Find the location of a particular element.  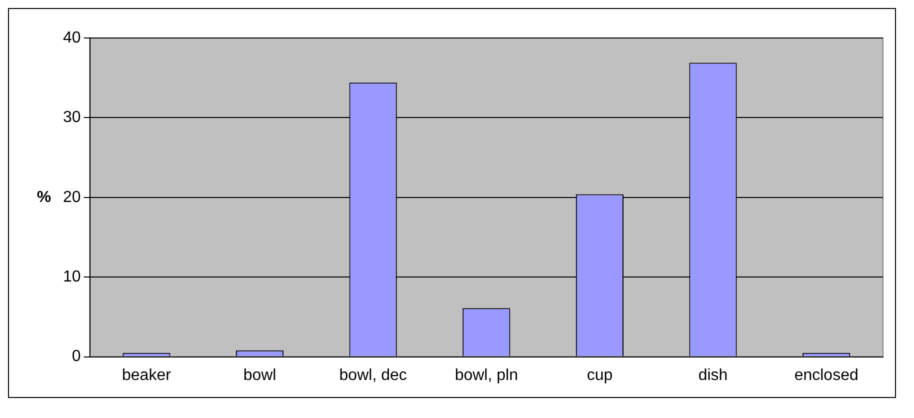

x-tick-label: cup is located at coordinates (599, 375).